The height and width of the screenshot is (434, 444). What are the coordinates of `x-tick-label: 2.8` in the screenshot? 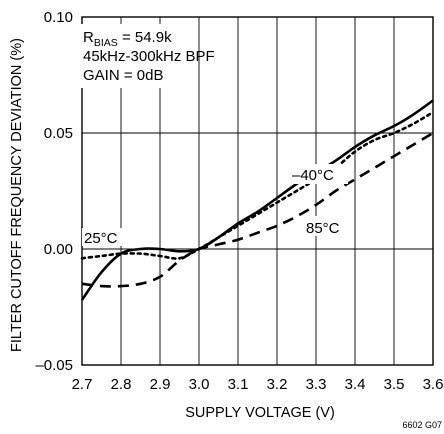 It's located at (121, 384).